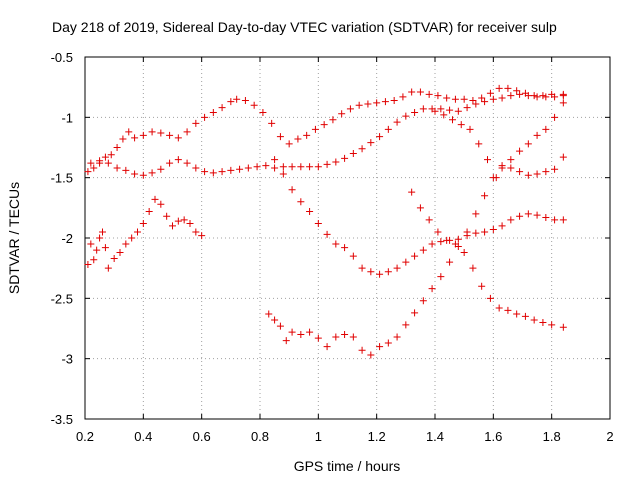  What do you see at coordinates (62, 57) in the screenshot?
I see `y-tick-label: -0.5` at bounding box center [62, 57].